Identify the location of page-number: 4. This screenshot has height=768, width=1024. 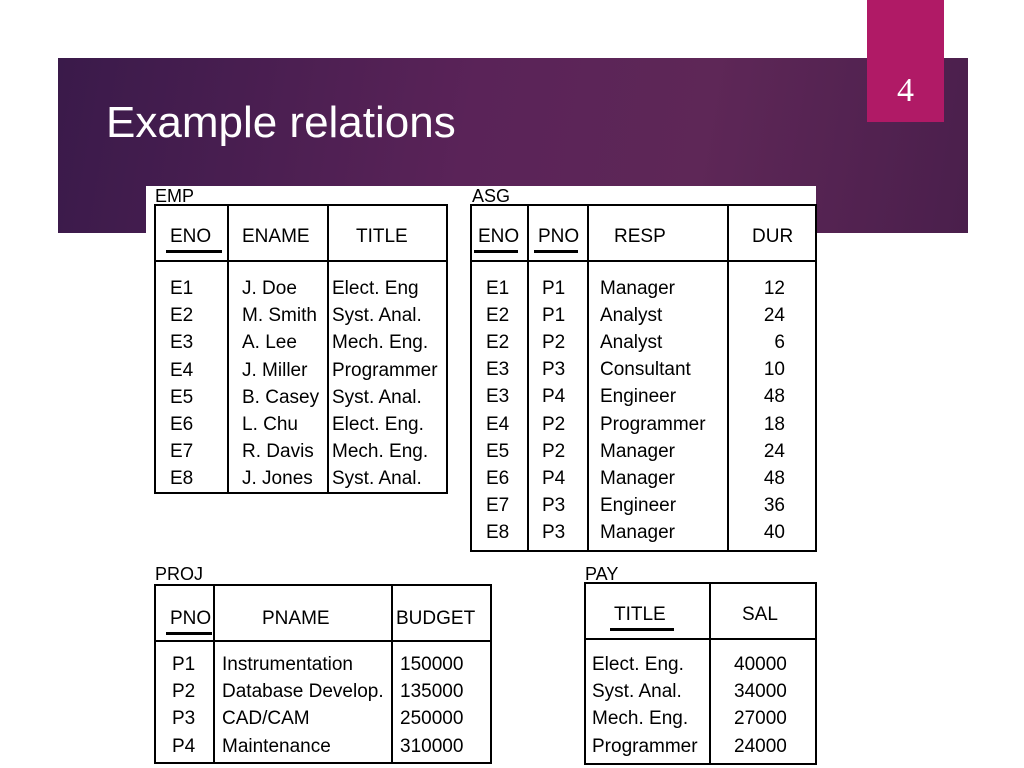
(905, 90).